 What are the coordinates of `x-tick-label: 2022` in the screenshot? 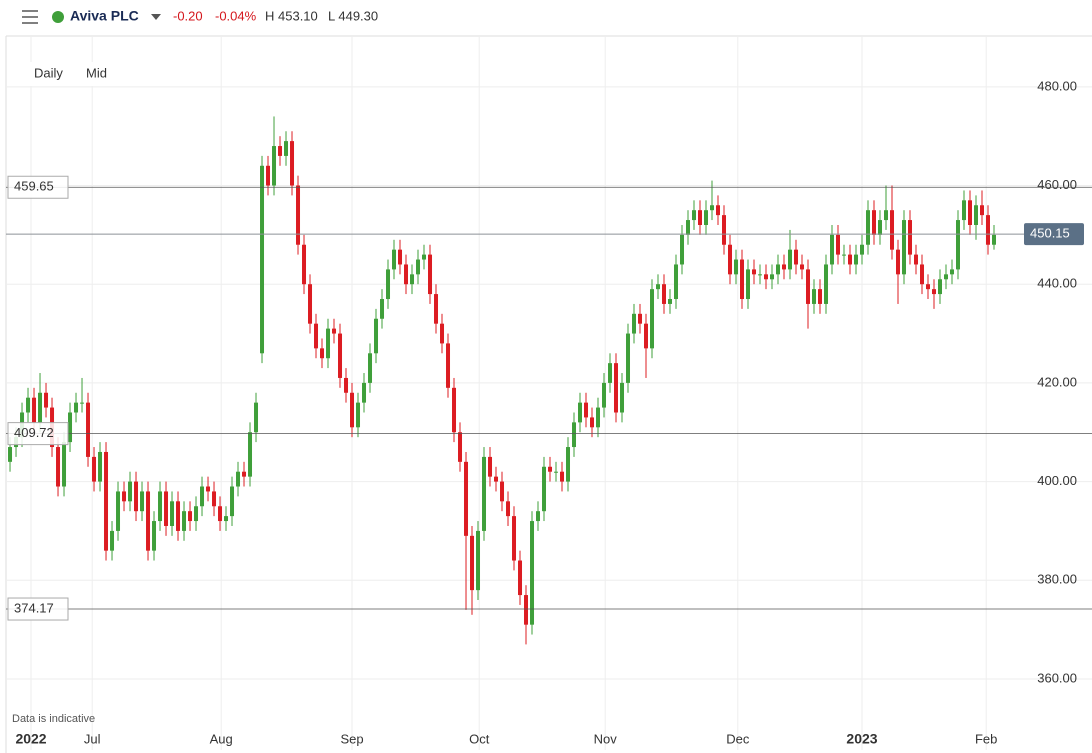 It's located at (30, 739).